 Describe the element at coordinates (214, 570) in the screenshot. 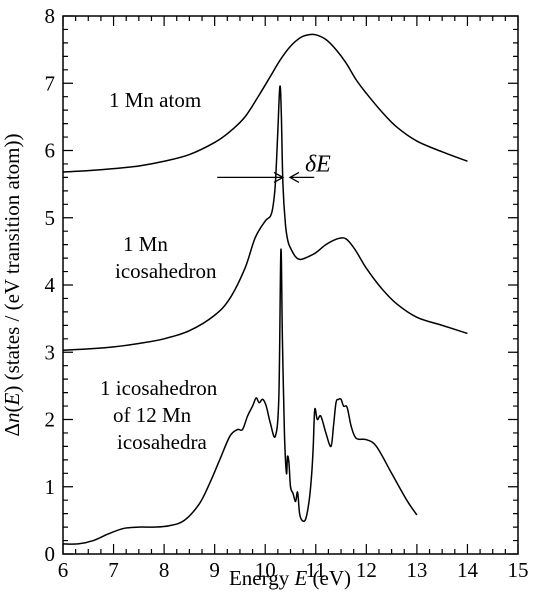

I see `x-tick-label: 9` at that location.